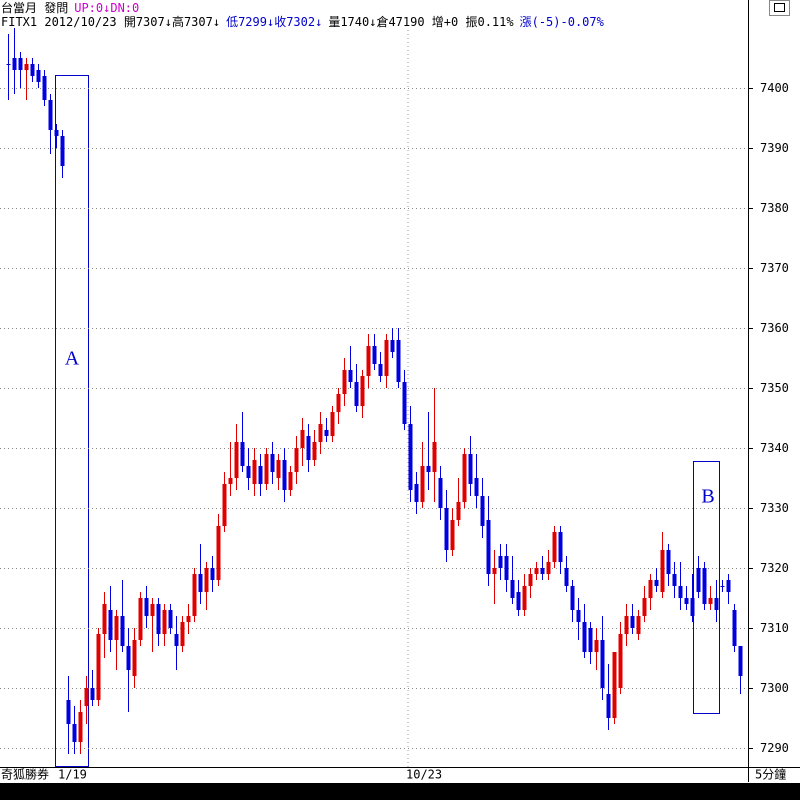  Describe the element at coordinates (707, 497) in the screenshot. I see `annotation-label: B` at that location.